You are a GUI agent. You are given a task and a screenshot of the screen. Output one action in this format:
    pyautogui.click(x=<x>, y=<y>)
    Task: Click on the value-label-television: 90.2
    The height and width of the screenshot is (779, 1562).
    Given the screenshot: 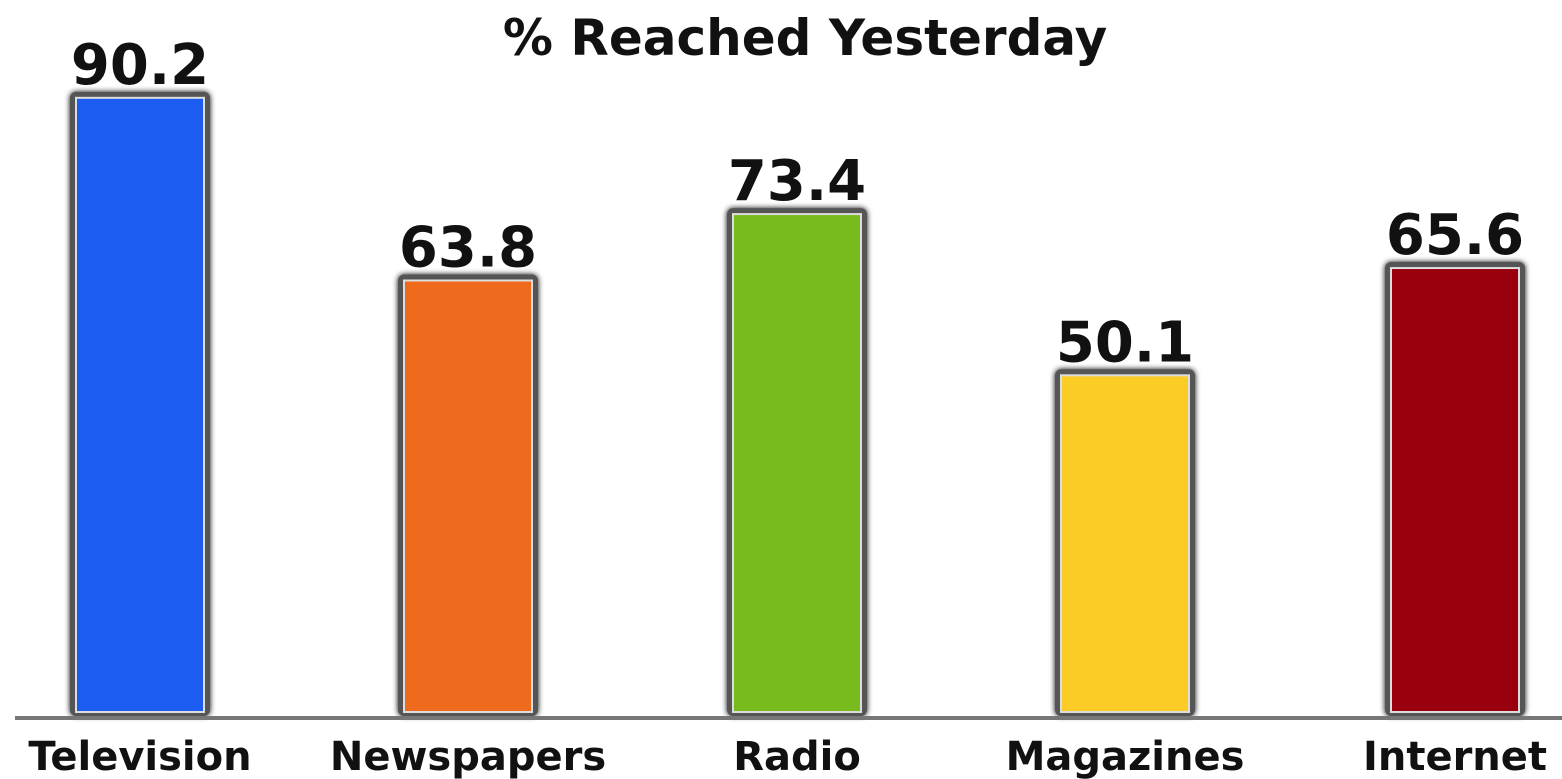 What is the action you would take?
    pyautogui.click(x=140, y=65)
    